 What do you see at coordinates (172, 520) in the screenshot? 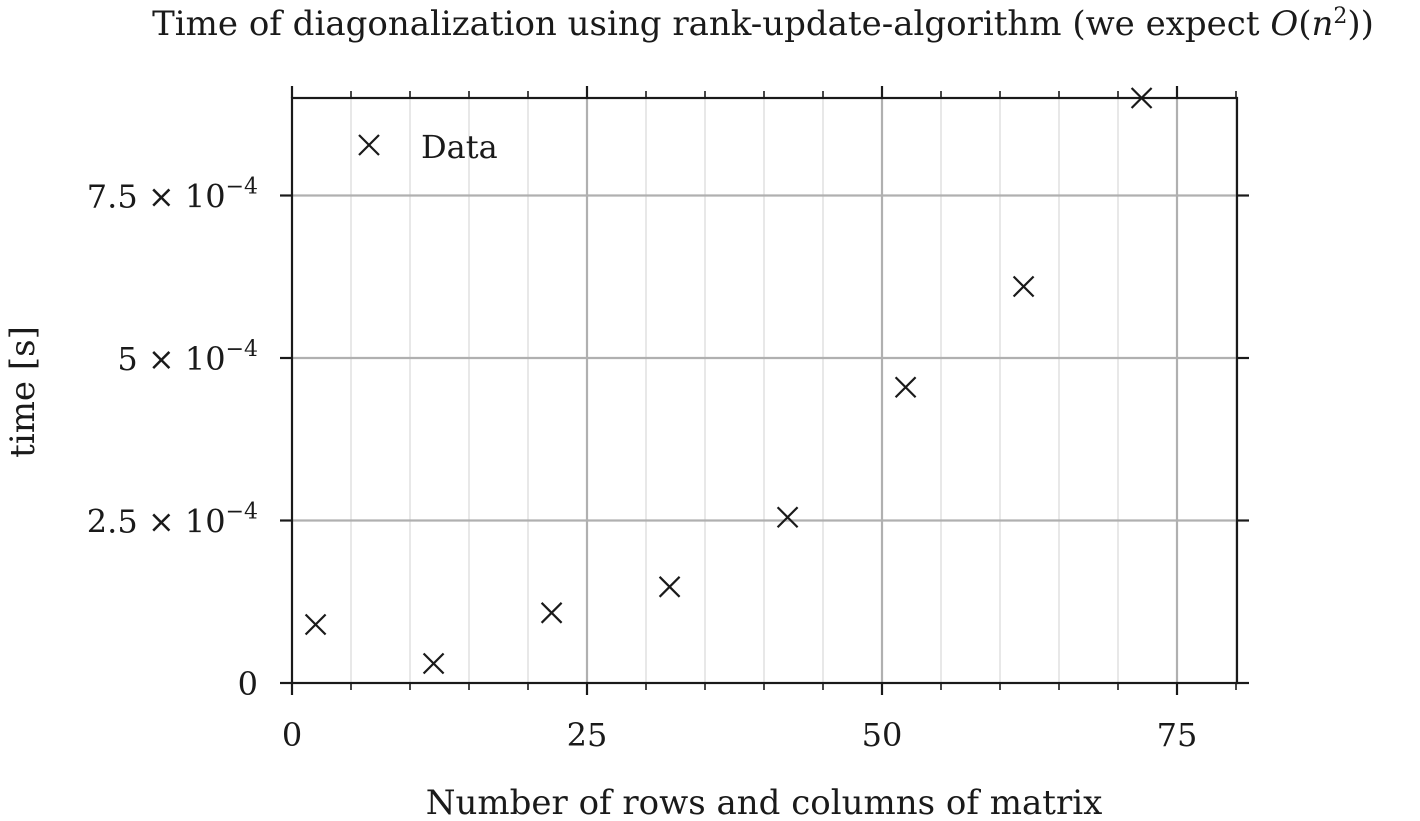
I see `y-tick-label: 2.5 × 10⁻⁴` at bounding box center [172, 520].